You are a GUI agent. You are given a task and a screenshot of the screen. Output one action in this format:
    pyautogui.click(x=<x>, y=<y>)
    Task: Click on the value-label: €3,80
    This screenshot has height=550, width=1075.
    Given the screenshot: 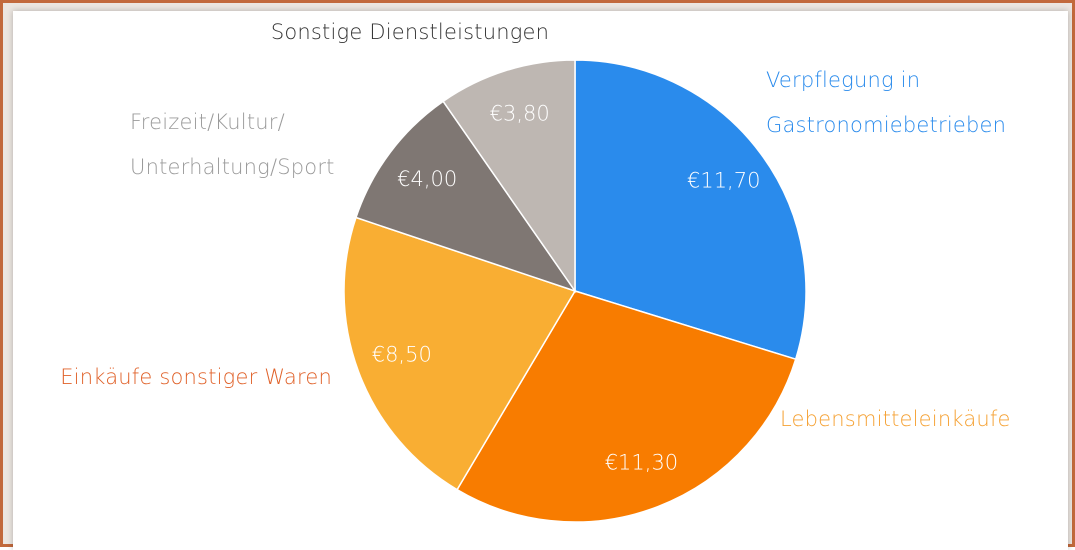 What is the action you would take?
    pyautogui.click(x=520, y=114)
    